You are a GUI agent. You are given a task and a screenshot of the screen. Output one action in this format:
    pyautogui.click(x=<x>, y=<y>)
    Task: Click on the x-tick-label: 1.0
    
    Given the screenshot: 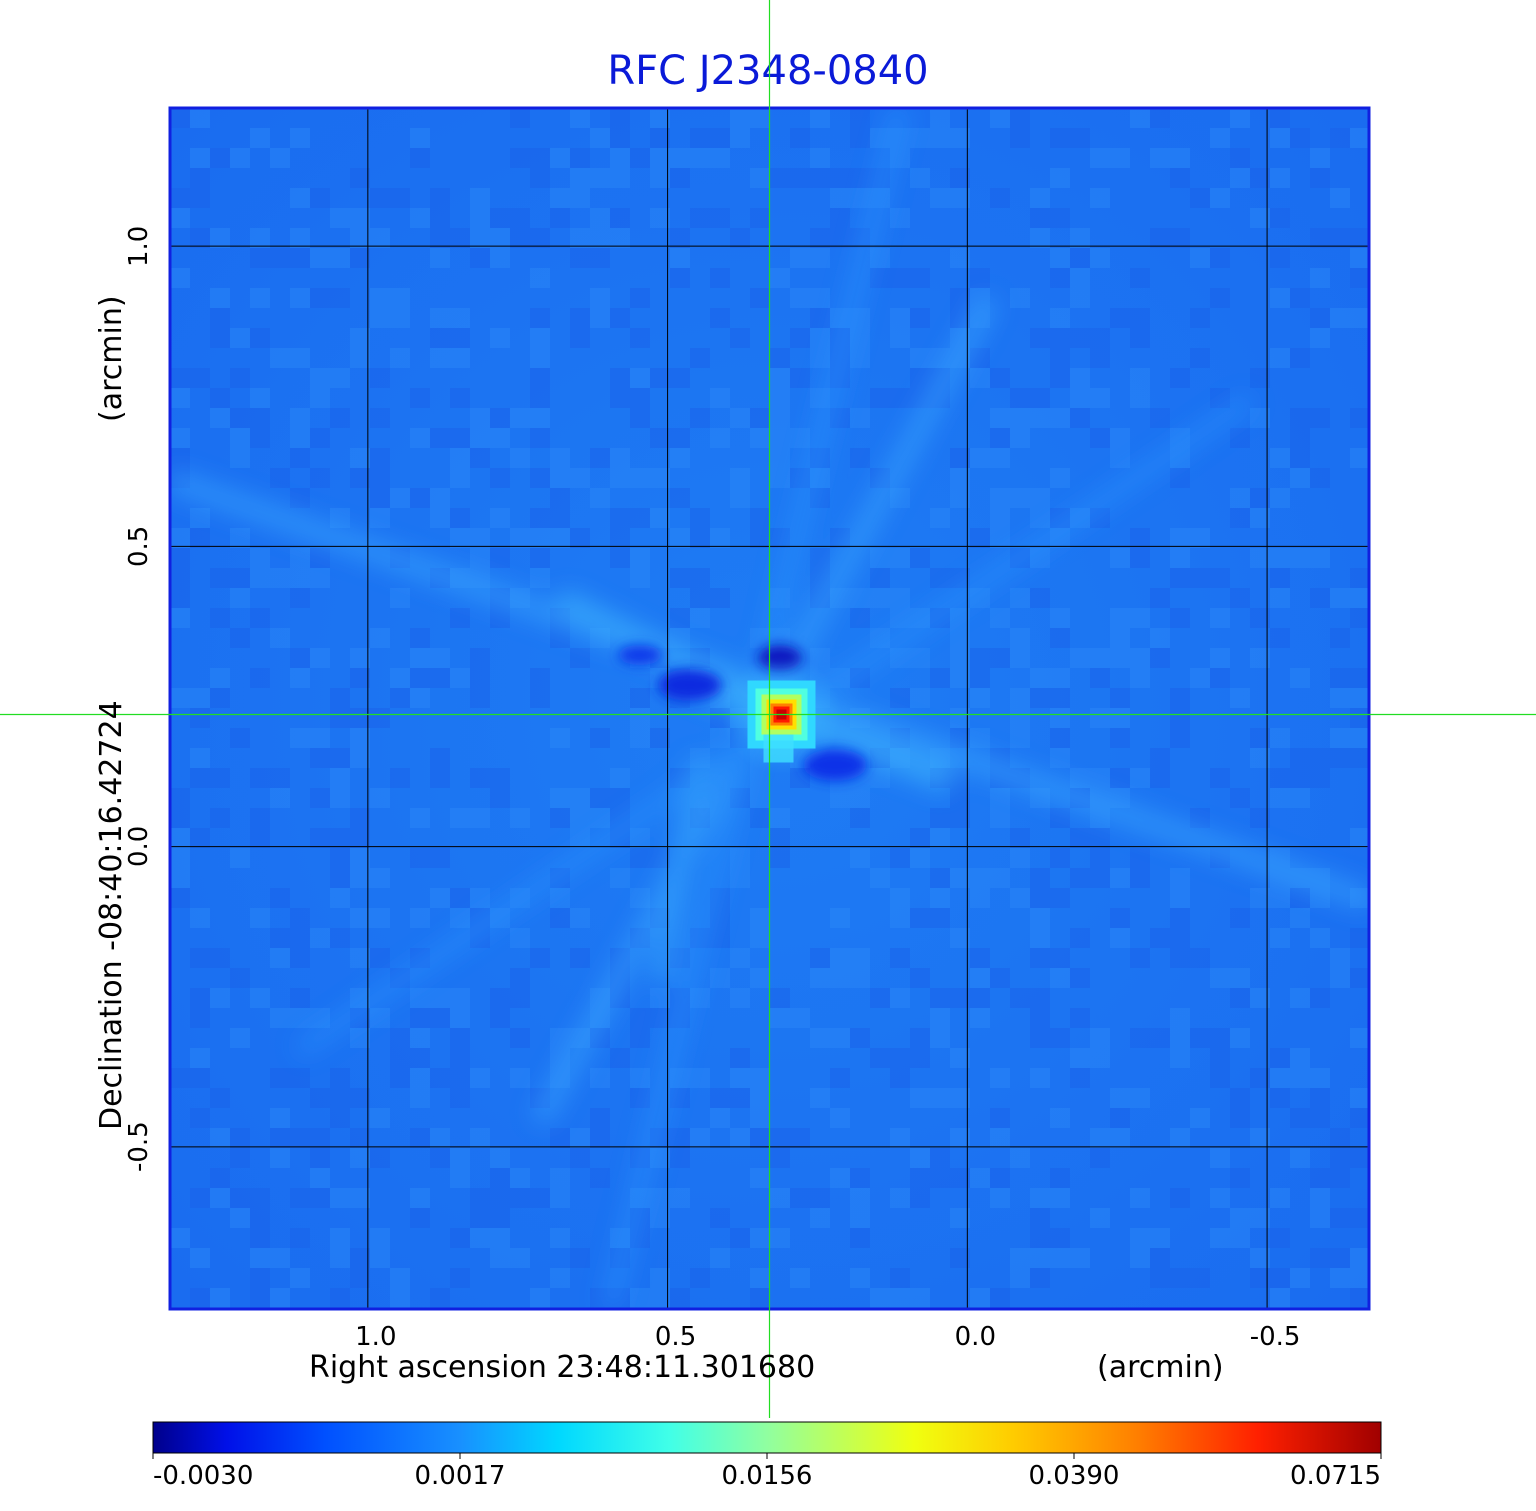 What is the action you would take?
    pyautogui.click(x=376, y=1337)
    